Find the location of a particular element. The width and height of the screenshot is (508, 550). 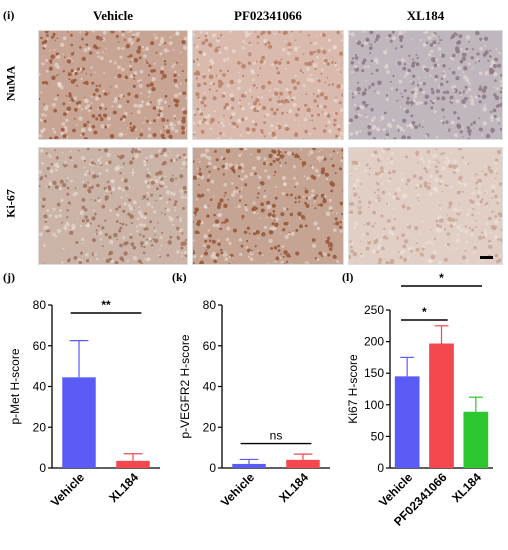

chart-0: 0 20 40 60 80 p-Met H-score Vehicle XL184 ** is located at coordinates (84, 403).